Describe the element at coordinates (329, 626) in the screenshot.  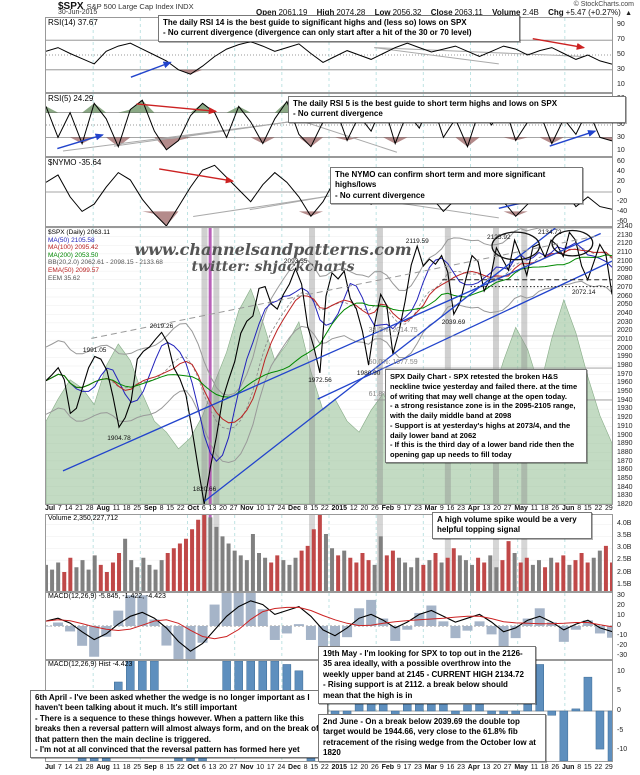
I see `chart-svg` at that location.